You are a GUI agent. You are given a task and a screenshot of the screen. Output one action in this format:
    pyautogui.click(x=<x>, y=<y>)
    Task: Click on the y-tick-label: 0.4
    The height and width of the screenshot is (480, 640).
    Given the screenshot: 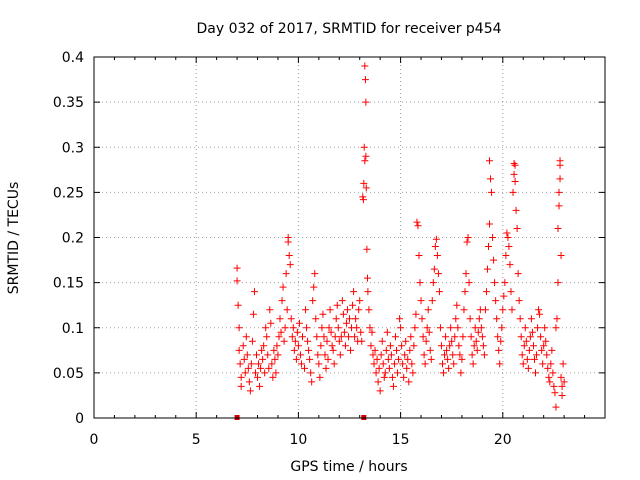 What is the action you would take?
    pyautogui.click(x=73, y=58)
    